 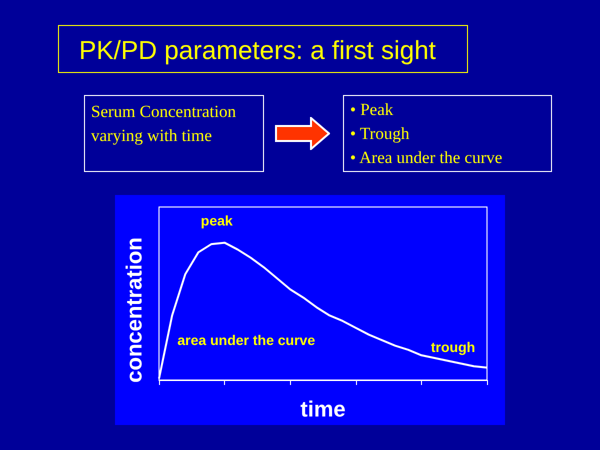 I want to click on text: • Trough, so click(x=380, y=134).